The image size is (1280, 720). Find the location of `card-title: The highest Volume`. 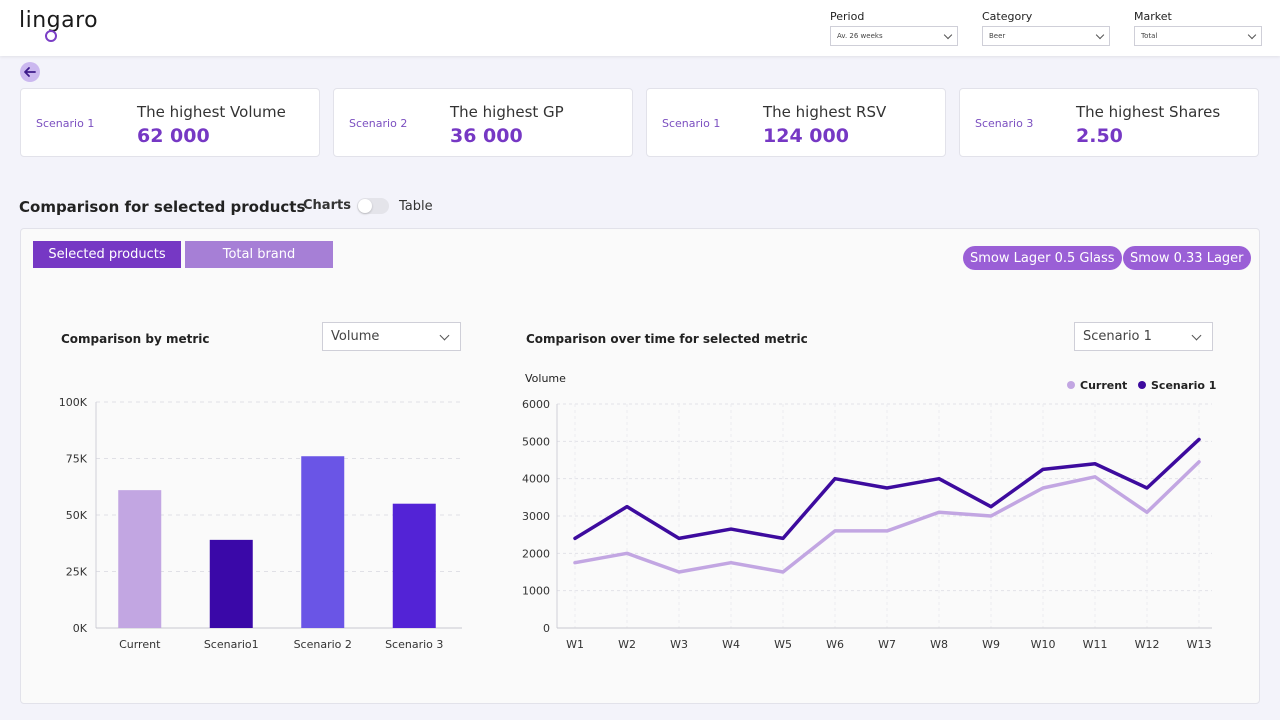

card-title: The highest Volume is located at coordinates (211, 112).